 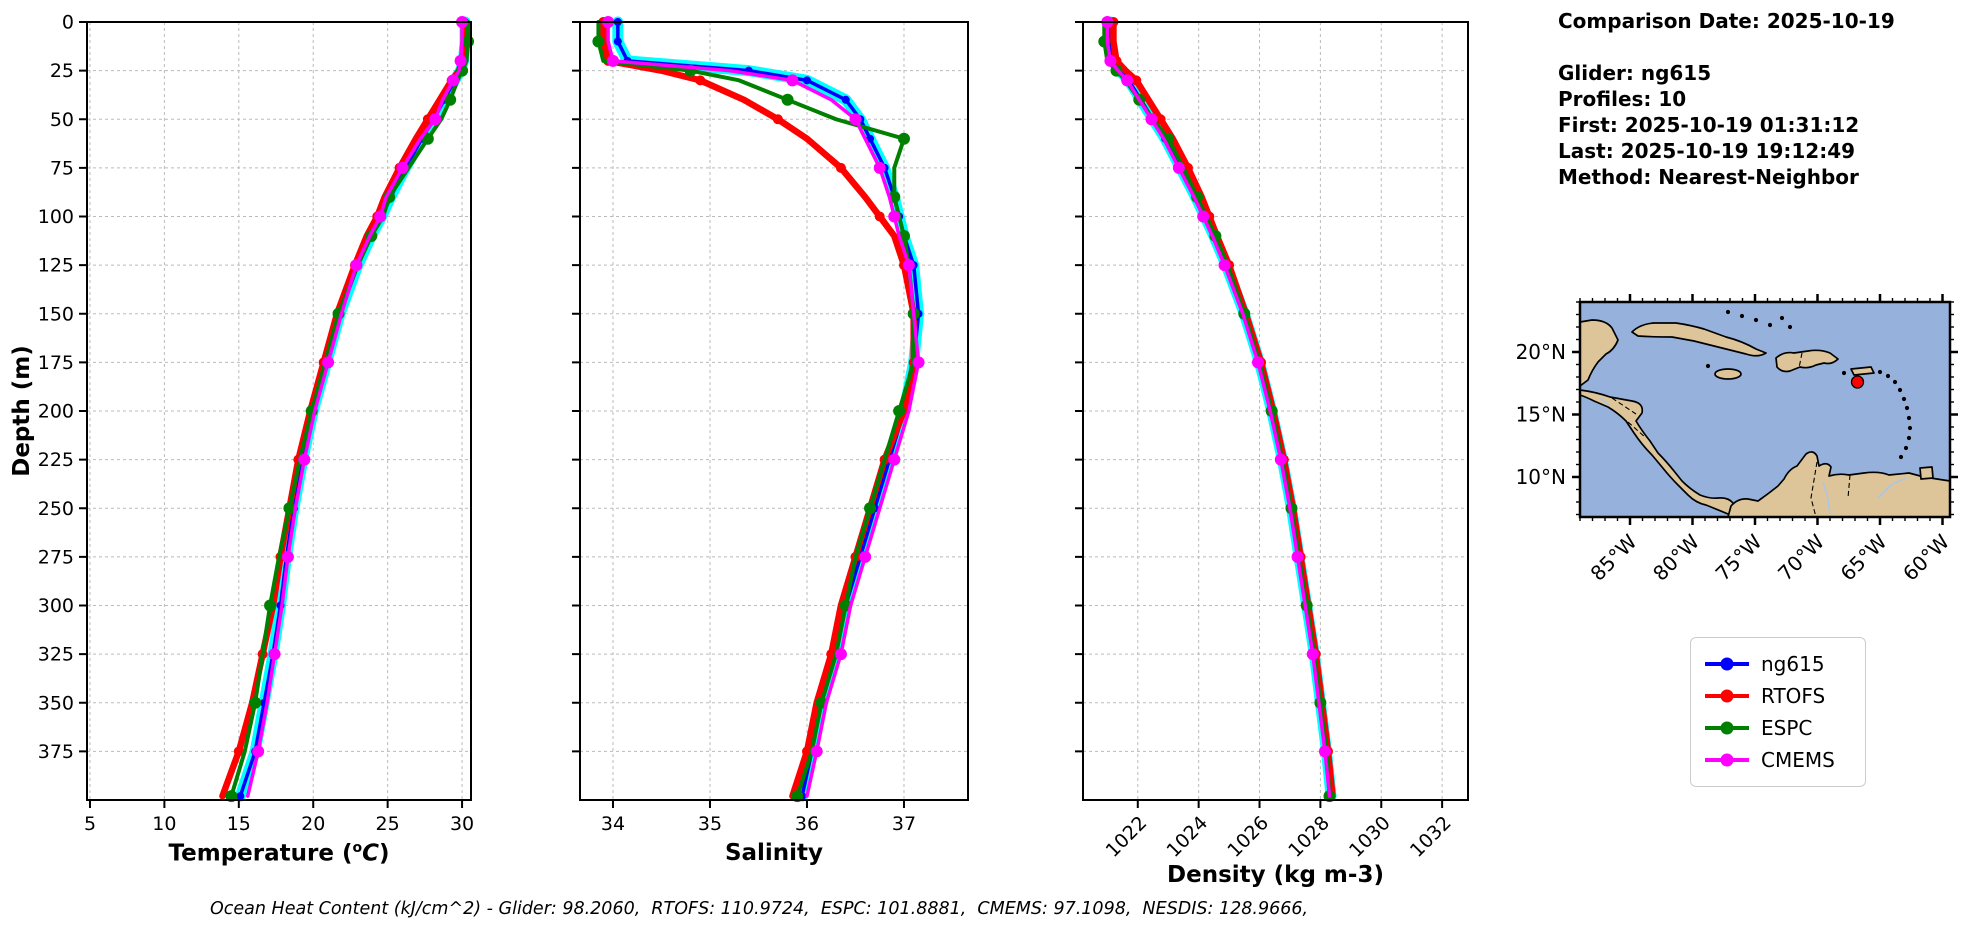 I want to click on first-profile-time: First: 2025-10-19 01:31:12, so click(x=1709, y=125).